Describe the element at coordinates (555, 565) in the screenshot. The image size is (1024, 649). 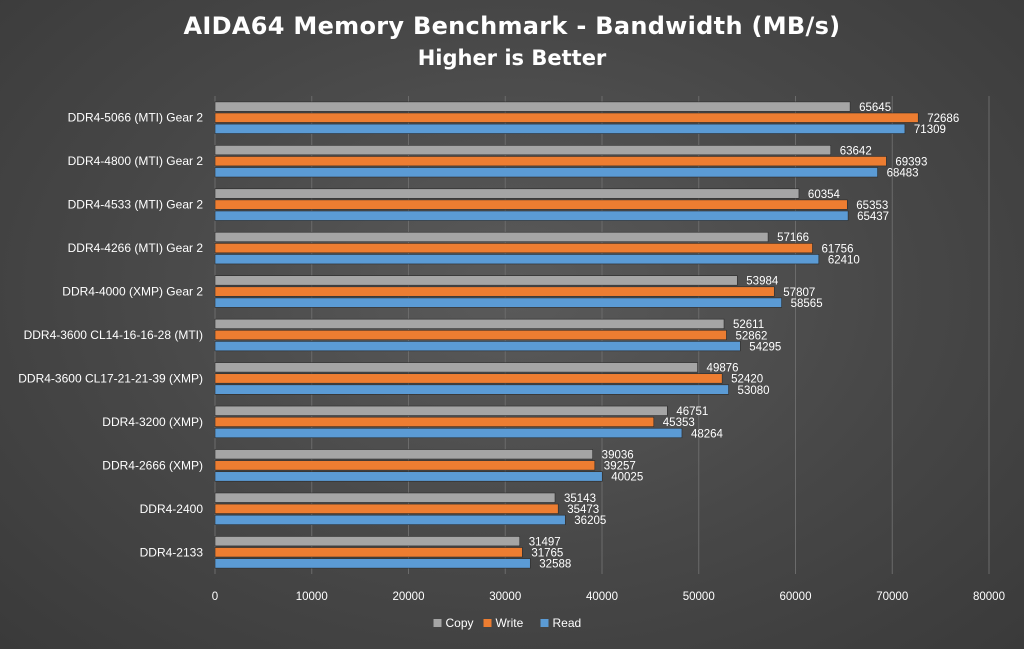
I see `data-label: 32588` at that location.